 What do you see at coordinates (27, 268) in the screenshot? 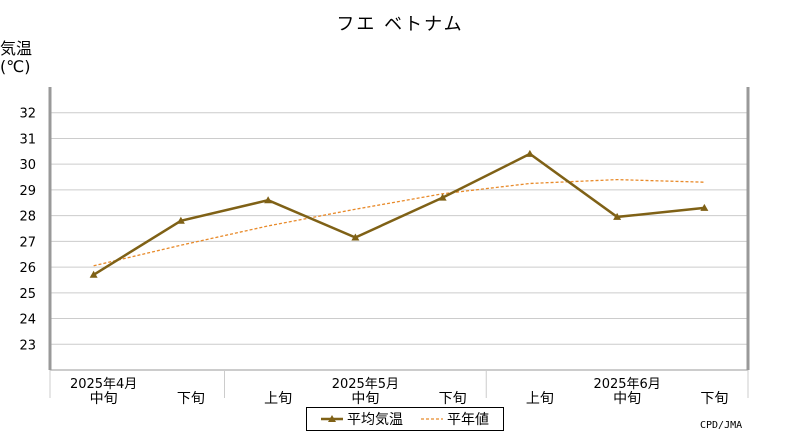
I see `y-tick-label: 26` at bounding box center [27, 268].